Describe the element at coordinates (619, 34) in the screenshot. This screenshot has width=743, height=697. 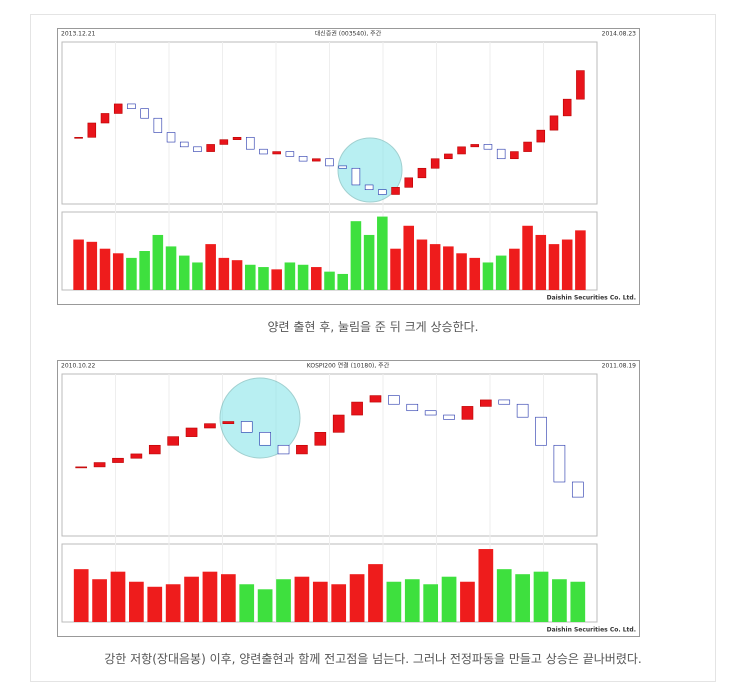
I see `right-date: 2014.08.23` at that location.